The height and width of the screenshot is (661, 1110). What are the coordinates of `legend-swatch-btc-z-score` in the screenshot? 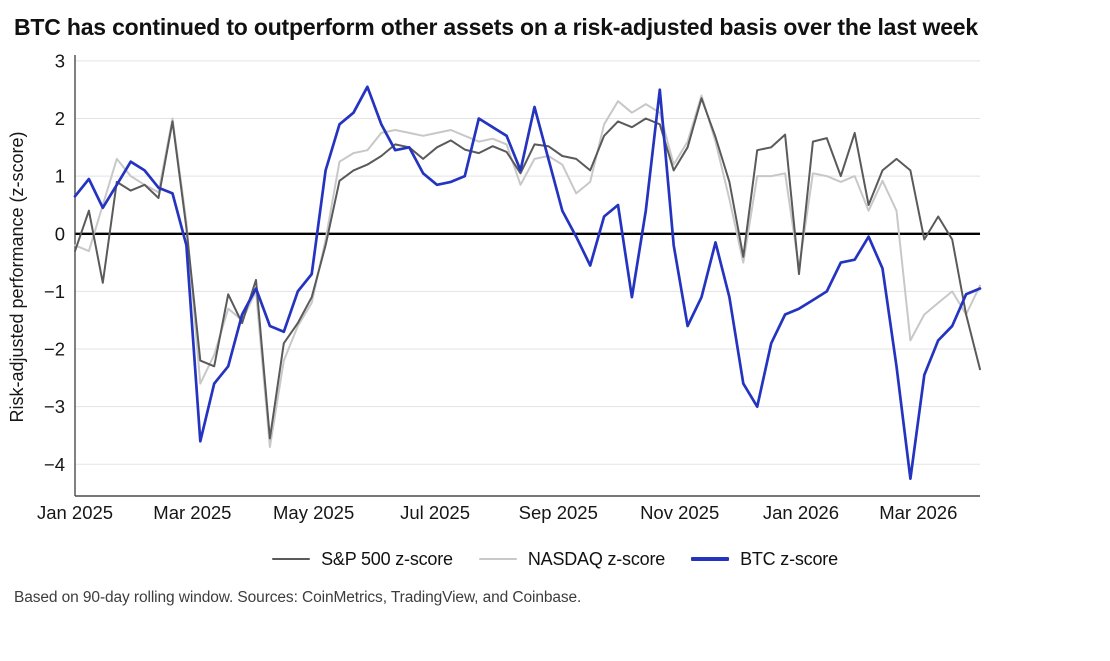 It's located at (710, 559).